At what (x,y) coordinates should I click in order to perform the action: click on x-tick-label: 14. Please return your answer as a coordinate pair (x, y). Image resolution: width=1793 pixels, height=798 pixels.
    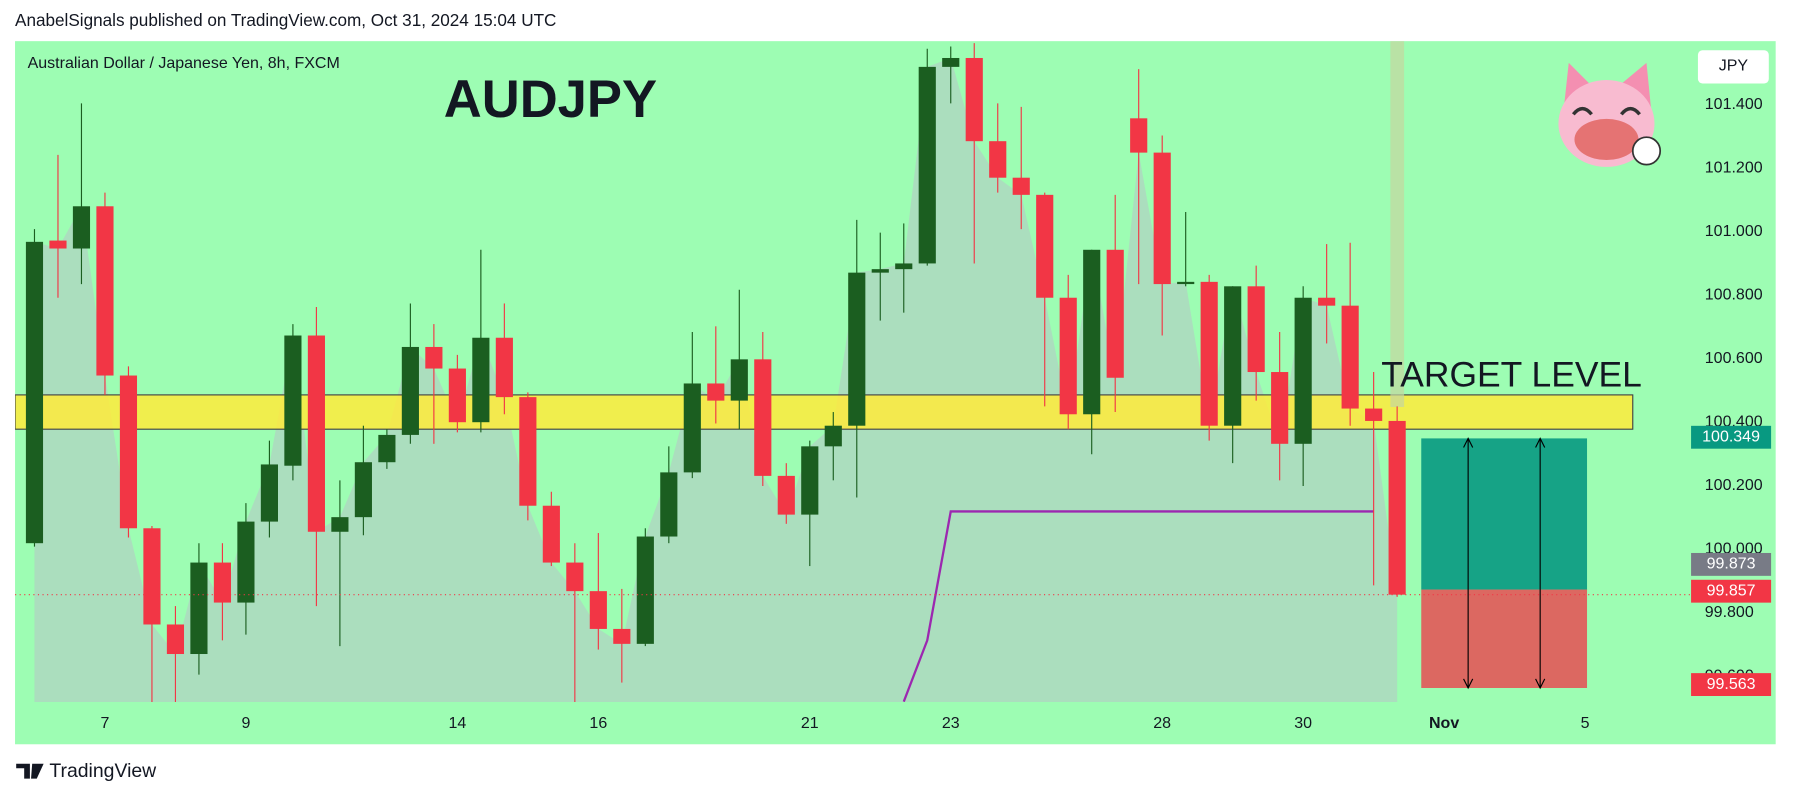
    Looking at the image, I should click on (457, 723).